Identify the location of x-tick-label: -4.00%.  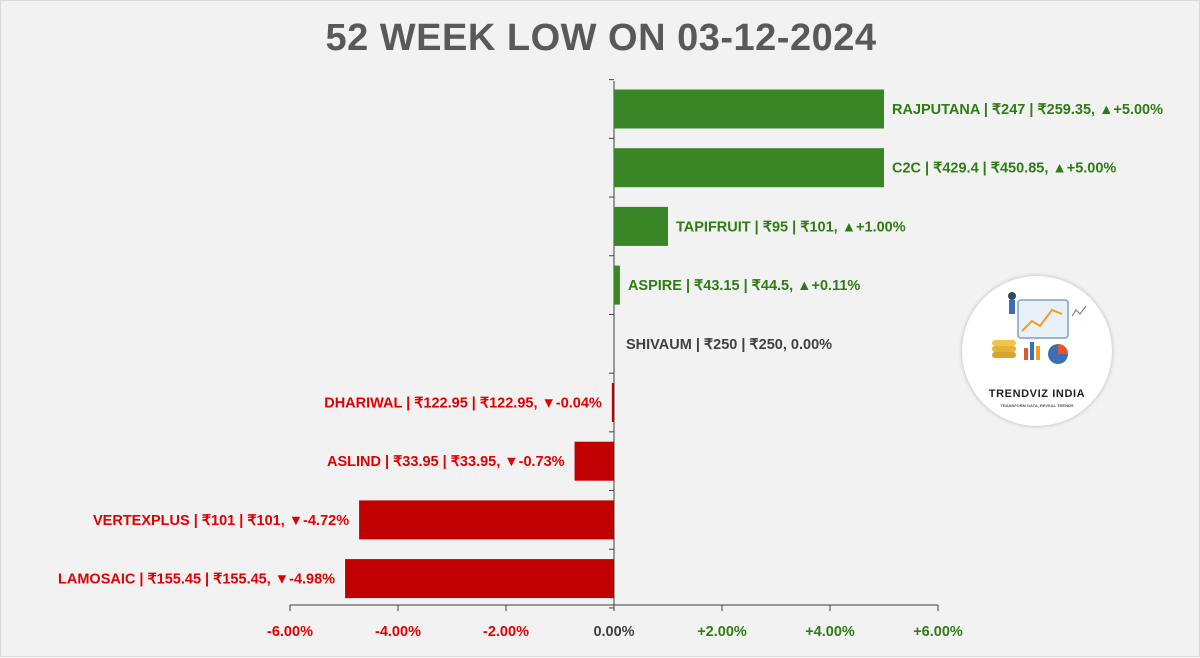
(398, 632).